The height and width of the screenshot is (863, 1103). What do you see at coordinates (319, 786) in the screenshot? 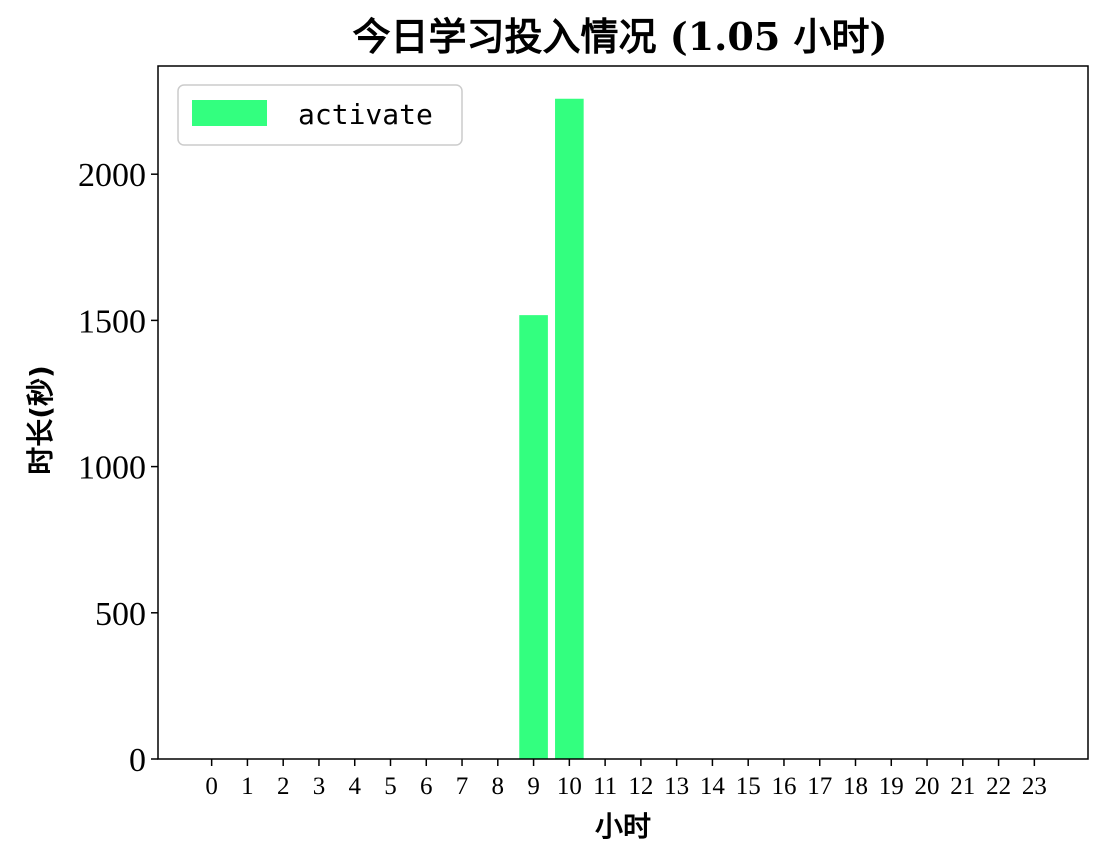
I see `x-tick-label: 3` at bounding box center [319, 786].